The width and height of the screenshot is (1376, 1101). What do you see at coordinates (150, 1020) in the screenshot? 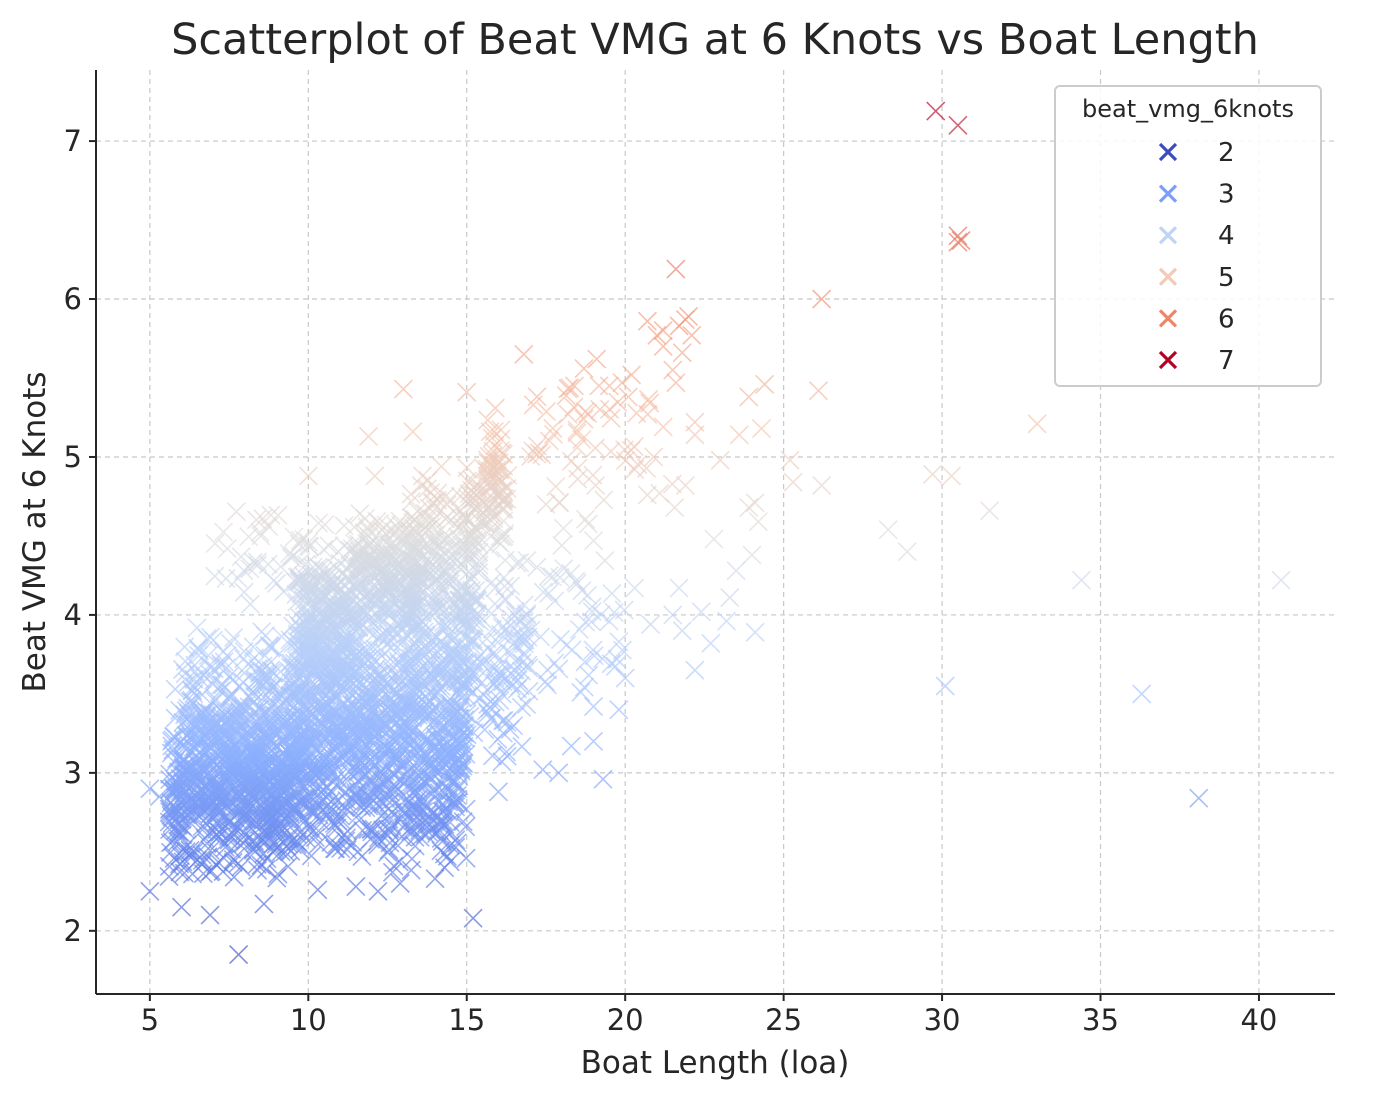
I see `x-tick-label: 5` at bounding box center [150, 1020].